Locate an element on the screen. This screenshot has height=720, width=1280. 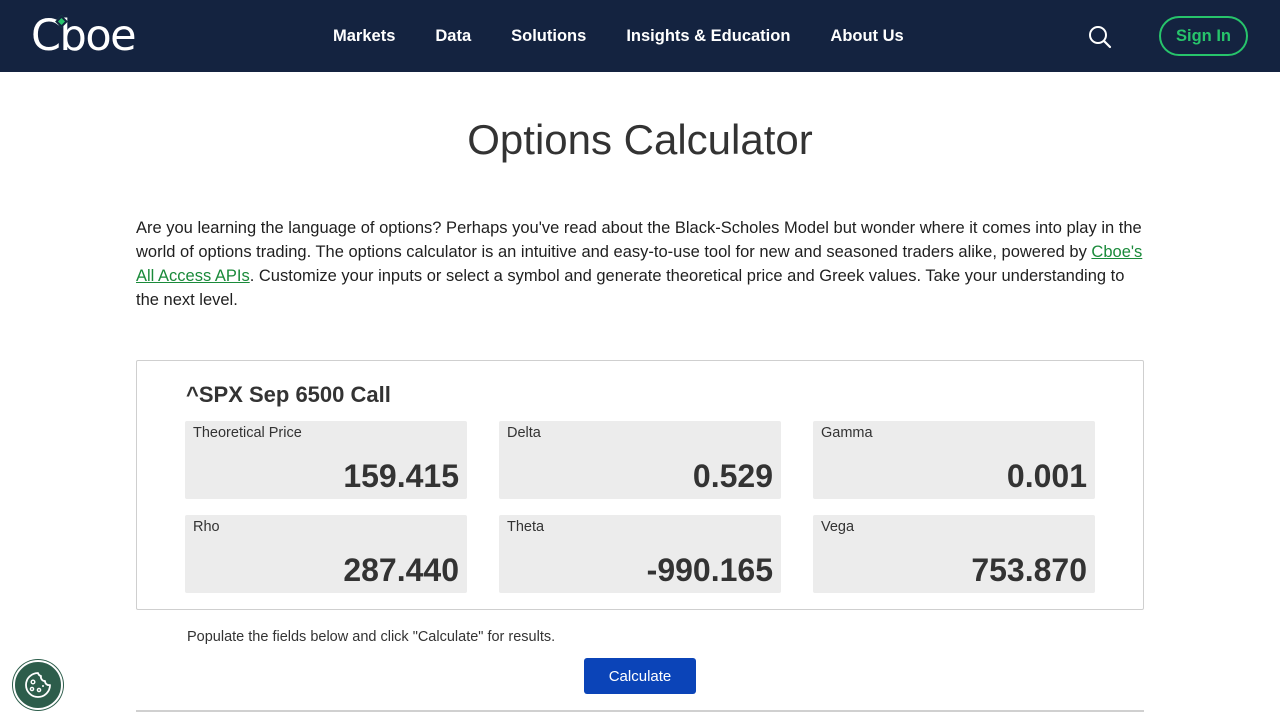
metric-gamma: Gamma 0.001 is located at coordinates (954, 460).